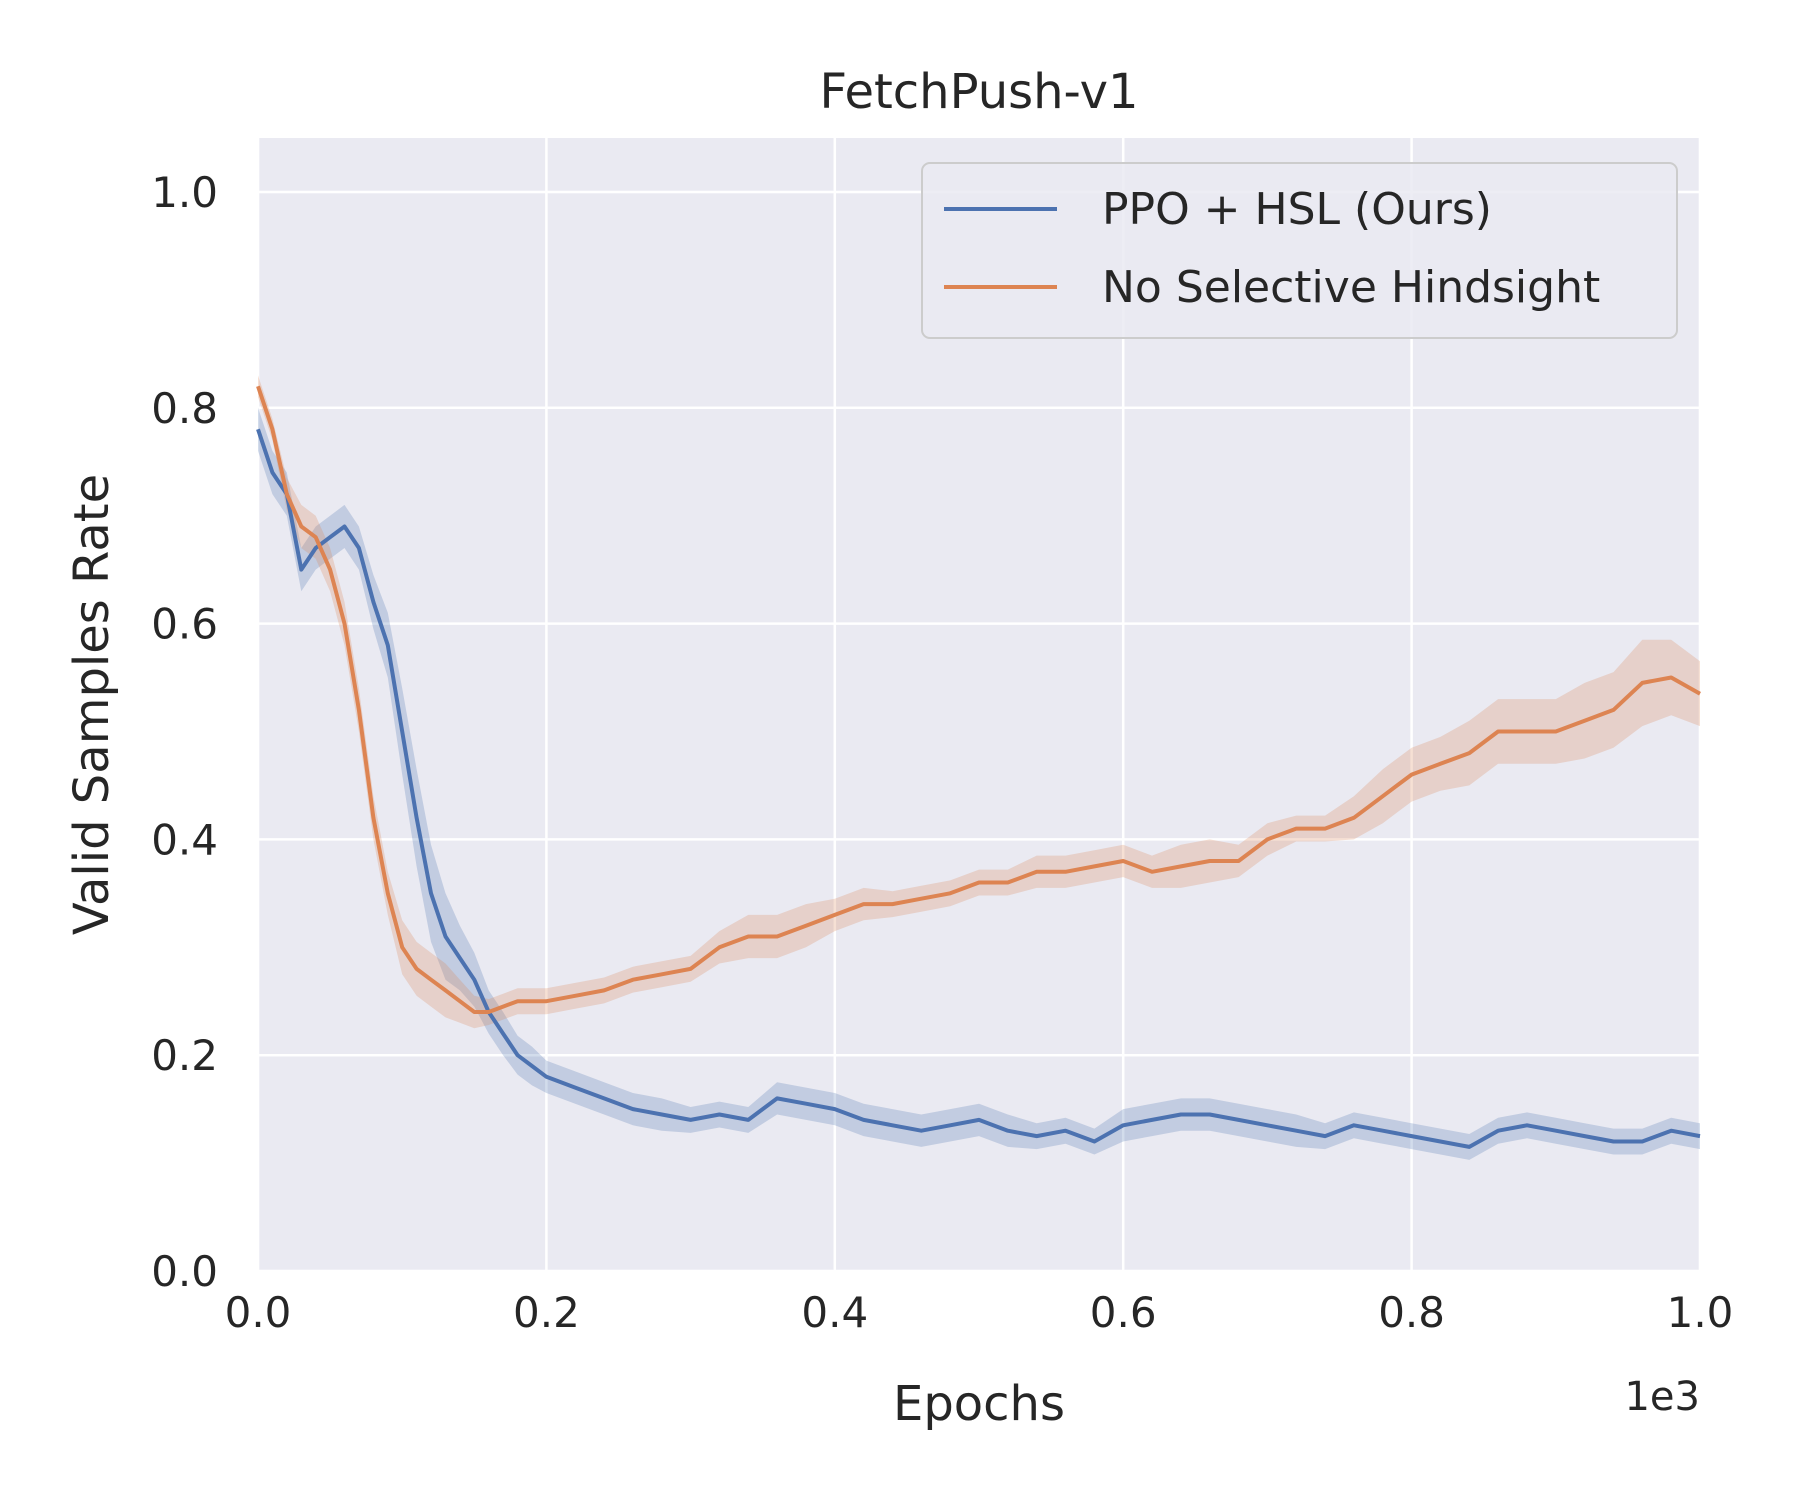  I want to click on y-tick-label: 0.6, so click(184, 624).